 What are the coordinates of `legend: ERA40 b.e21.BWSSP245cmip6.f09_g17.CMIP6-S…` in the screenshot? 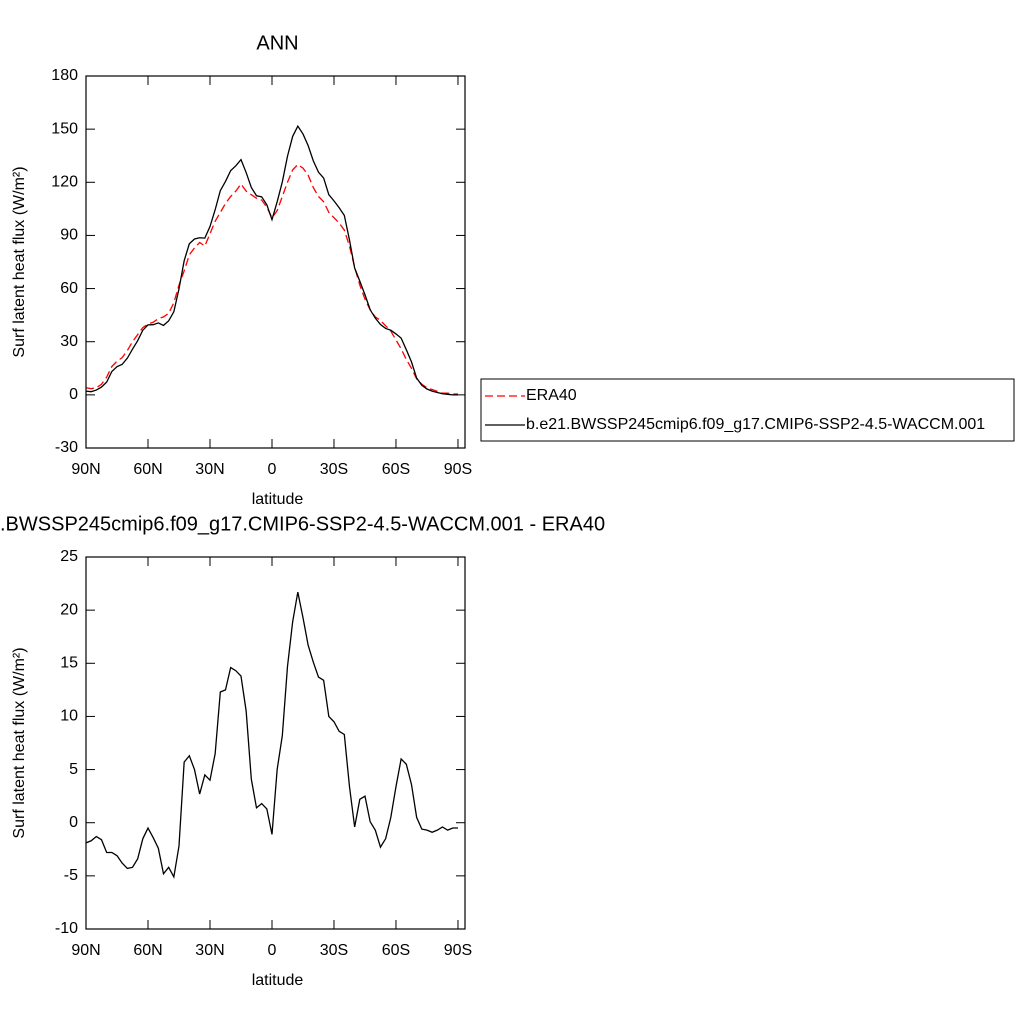 It's located at (747, 410).